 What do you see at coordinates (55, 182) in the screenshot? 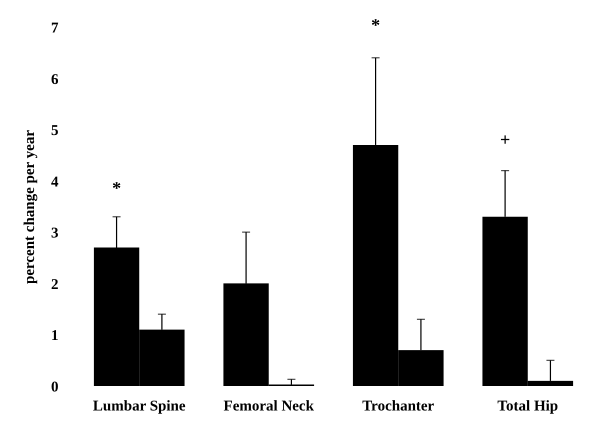
I see `y-tick-label: 4` at bounding box center [55, 182].